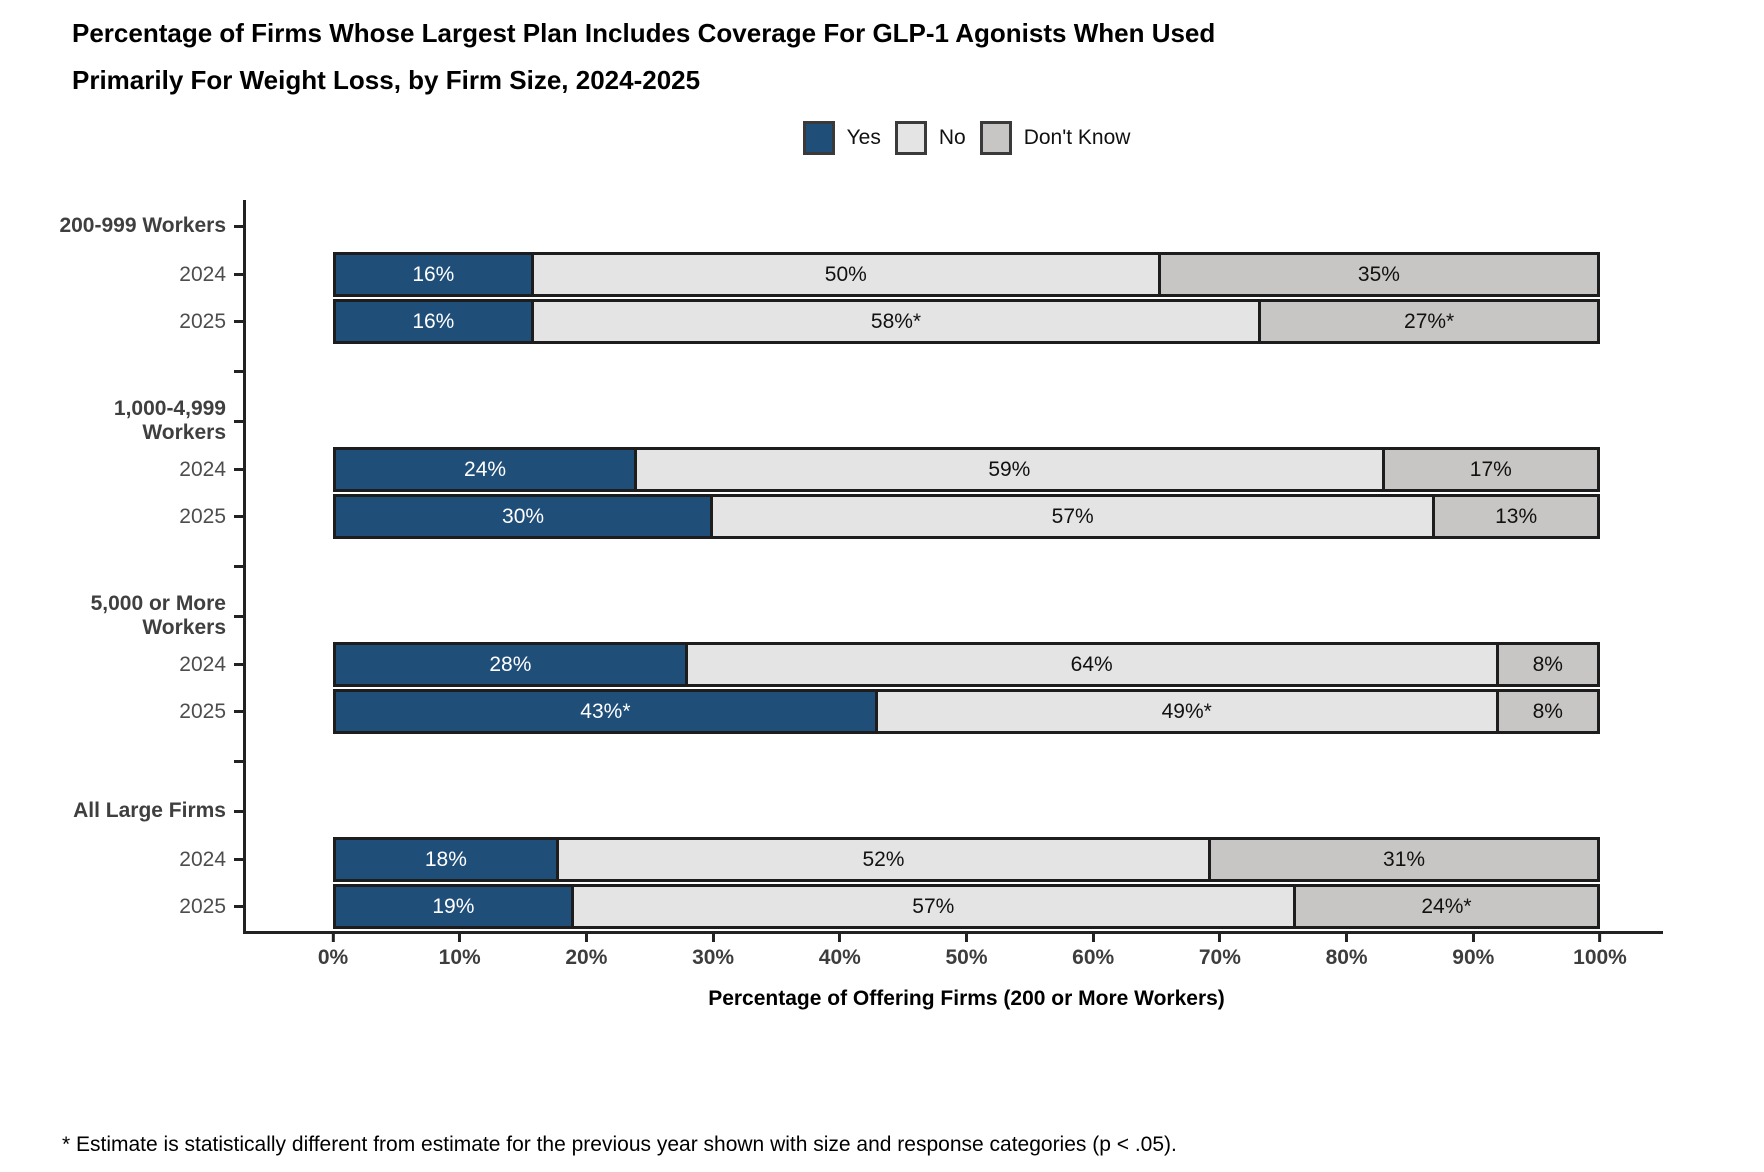 This screenshot has width=1764, height=1172. What do you see at coordinates (1054, 138) in the screenshot?
I see `legend-item-dont-know: Don't Know` at bounding box center [1054, 138].